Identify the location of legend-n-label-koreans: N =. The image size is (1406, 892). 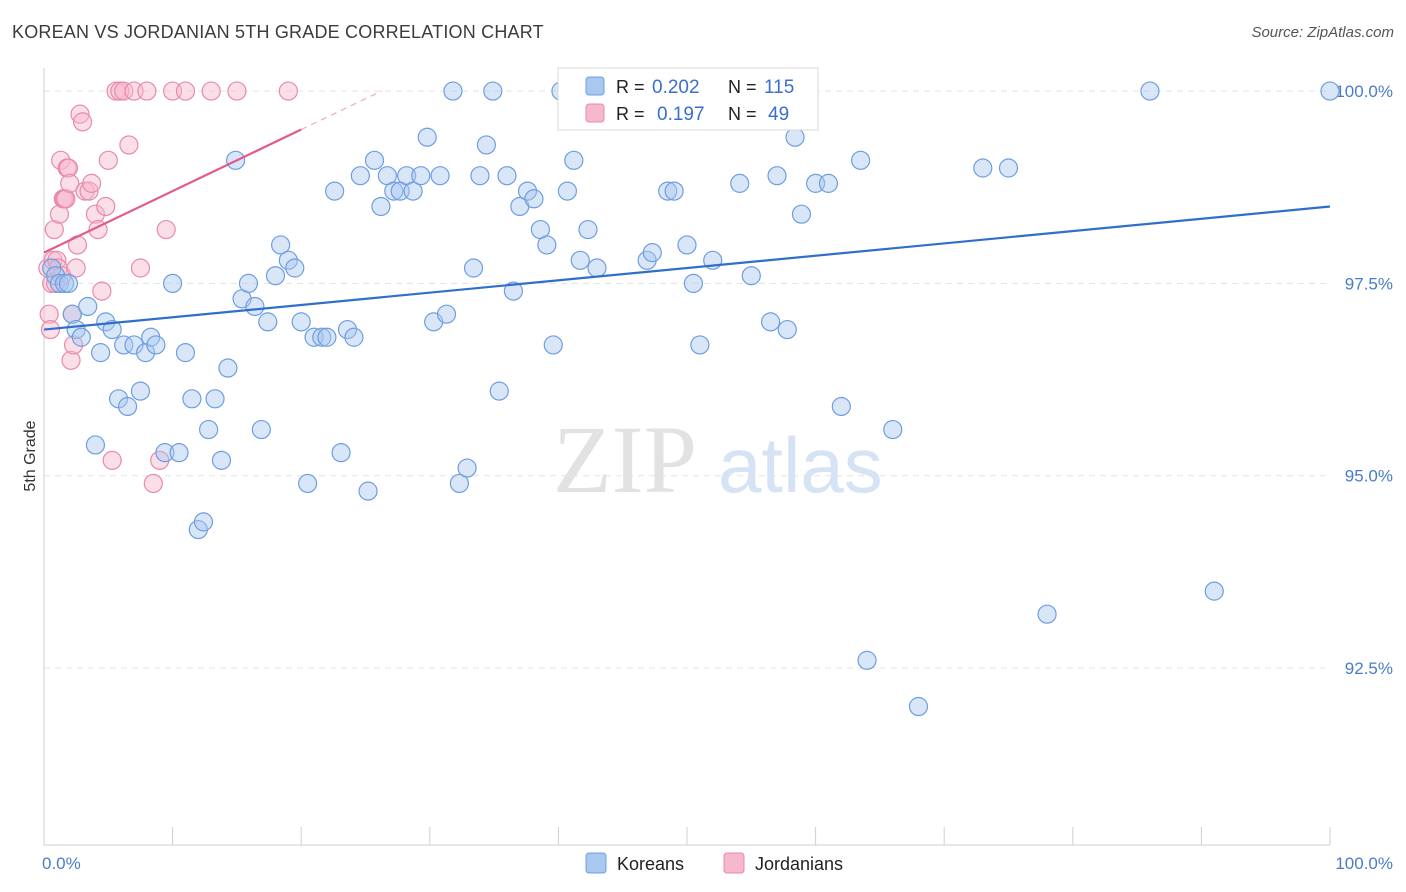
(742, 87).